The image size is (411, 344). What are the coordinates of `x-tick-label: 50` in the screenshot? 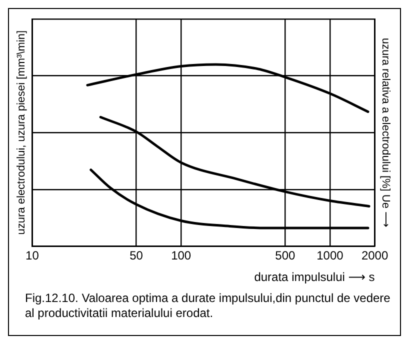 It's located at (137, 255).